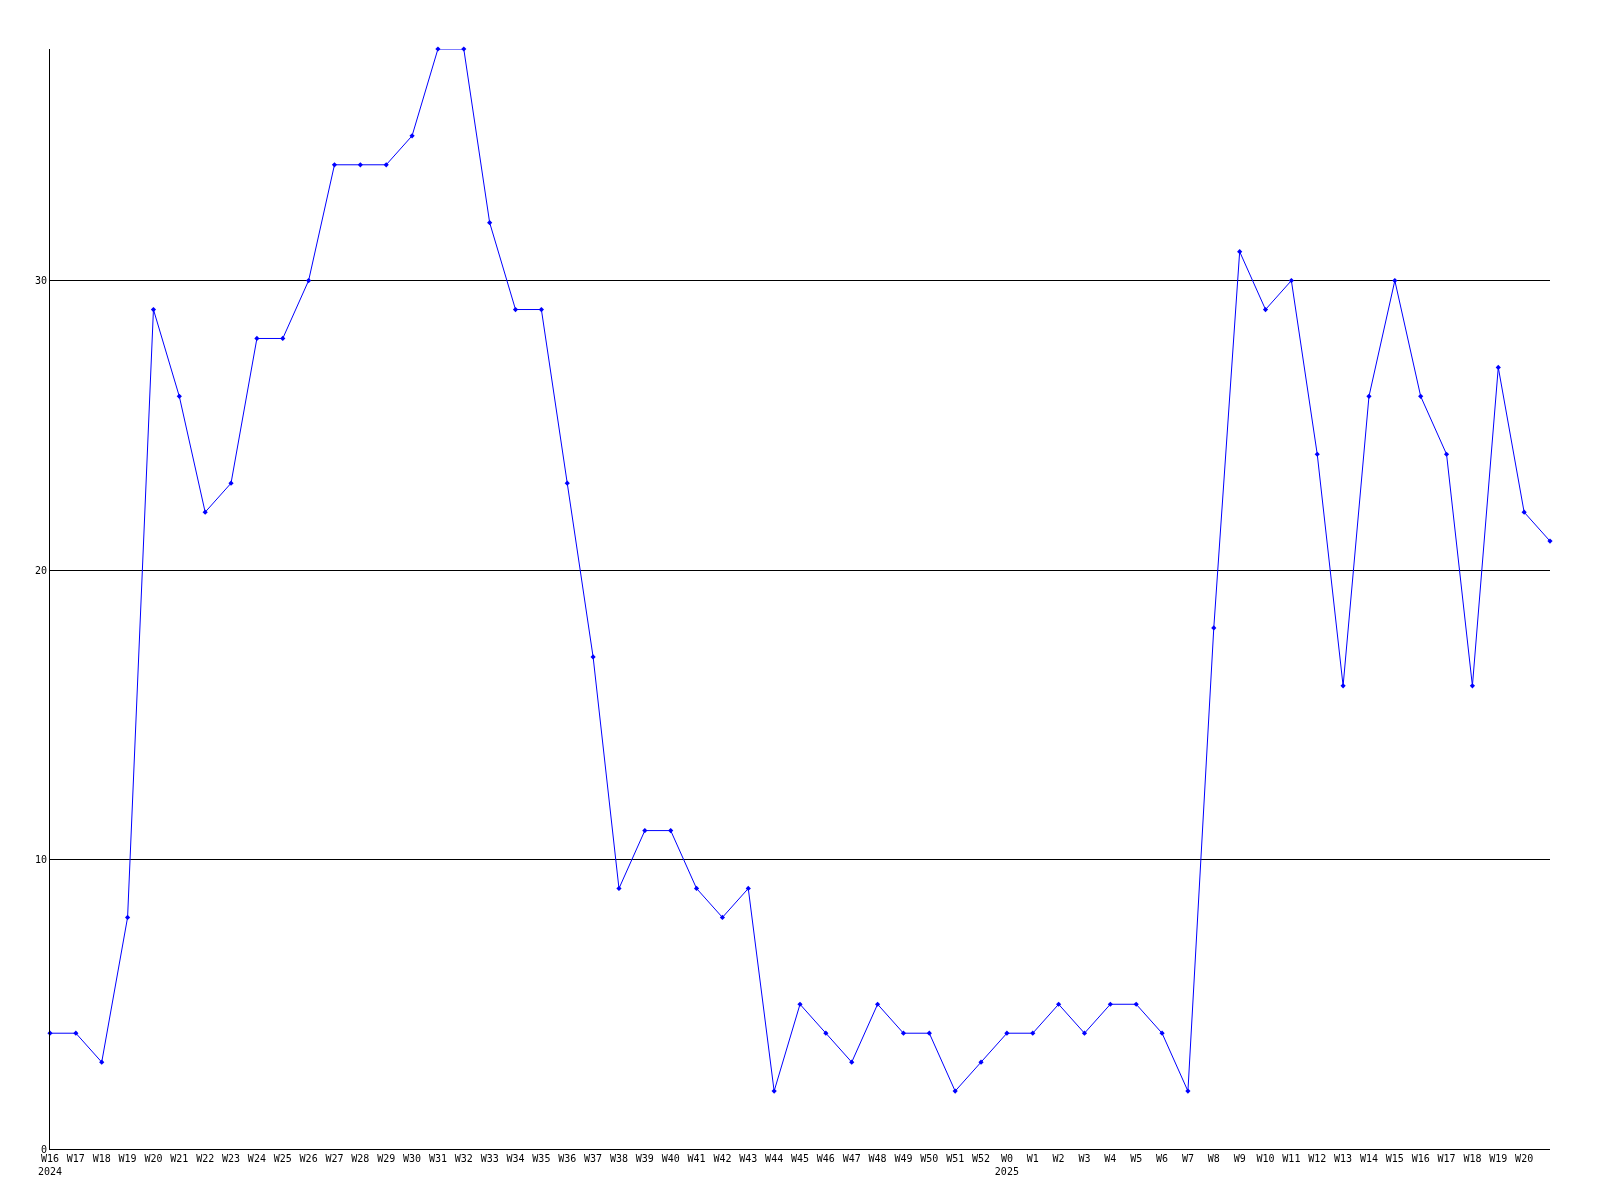 This screenshot has height=1200, width=1600. Describe the element at coordinates (1084, 1158) in the screenshot. I see `x-tick-label: W3` at that location.